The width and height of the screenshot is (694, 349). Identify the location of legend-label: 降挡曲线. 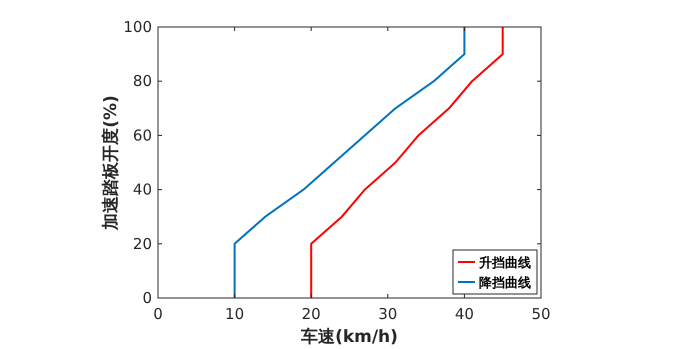
(505, 283).